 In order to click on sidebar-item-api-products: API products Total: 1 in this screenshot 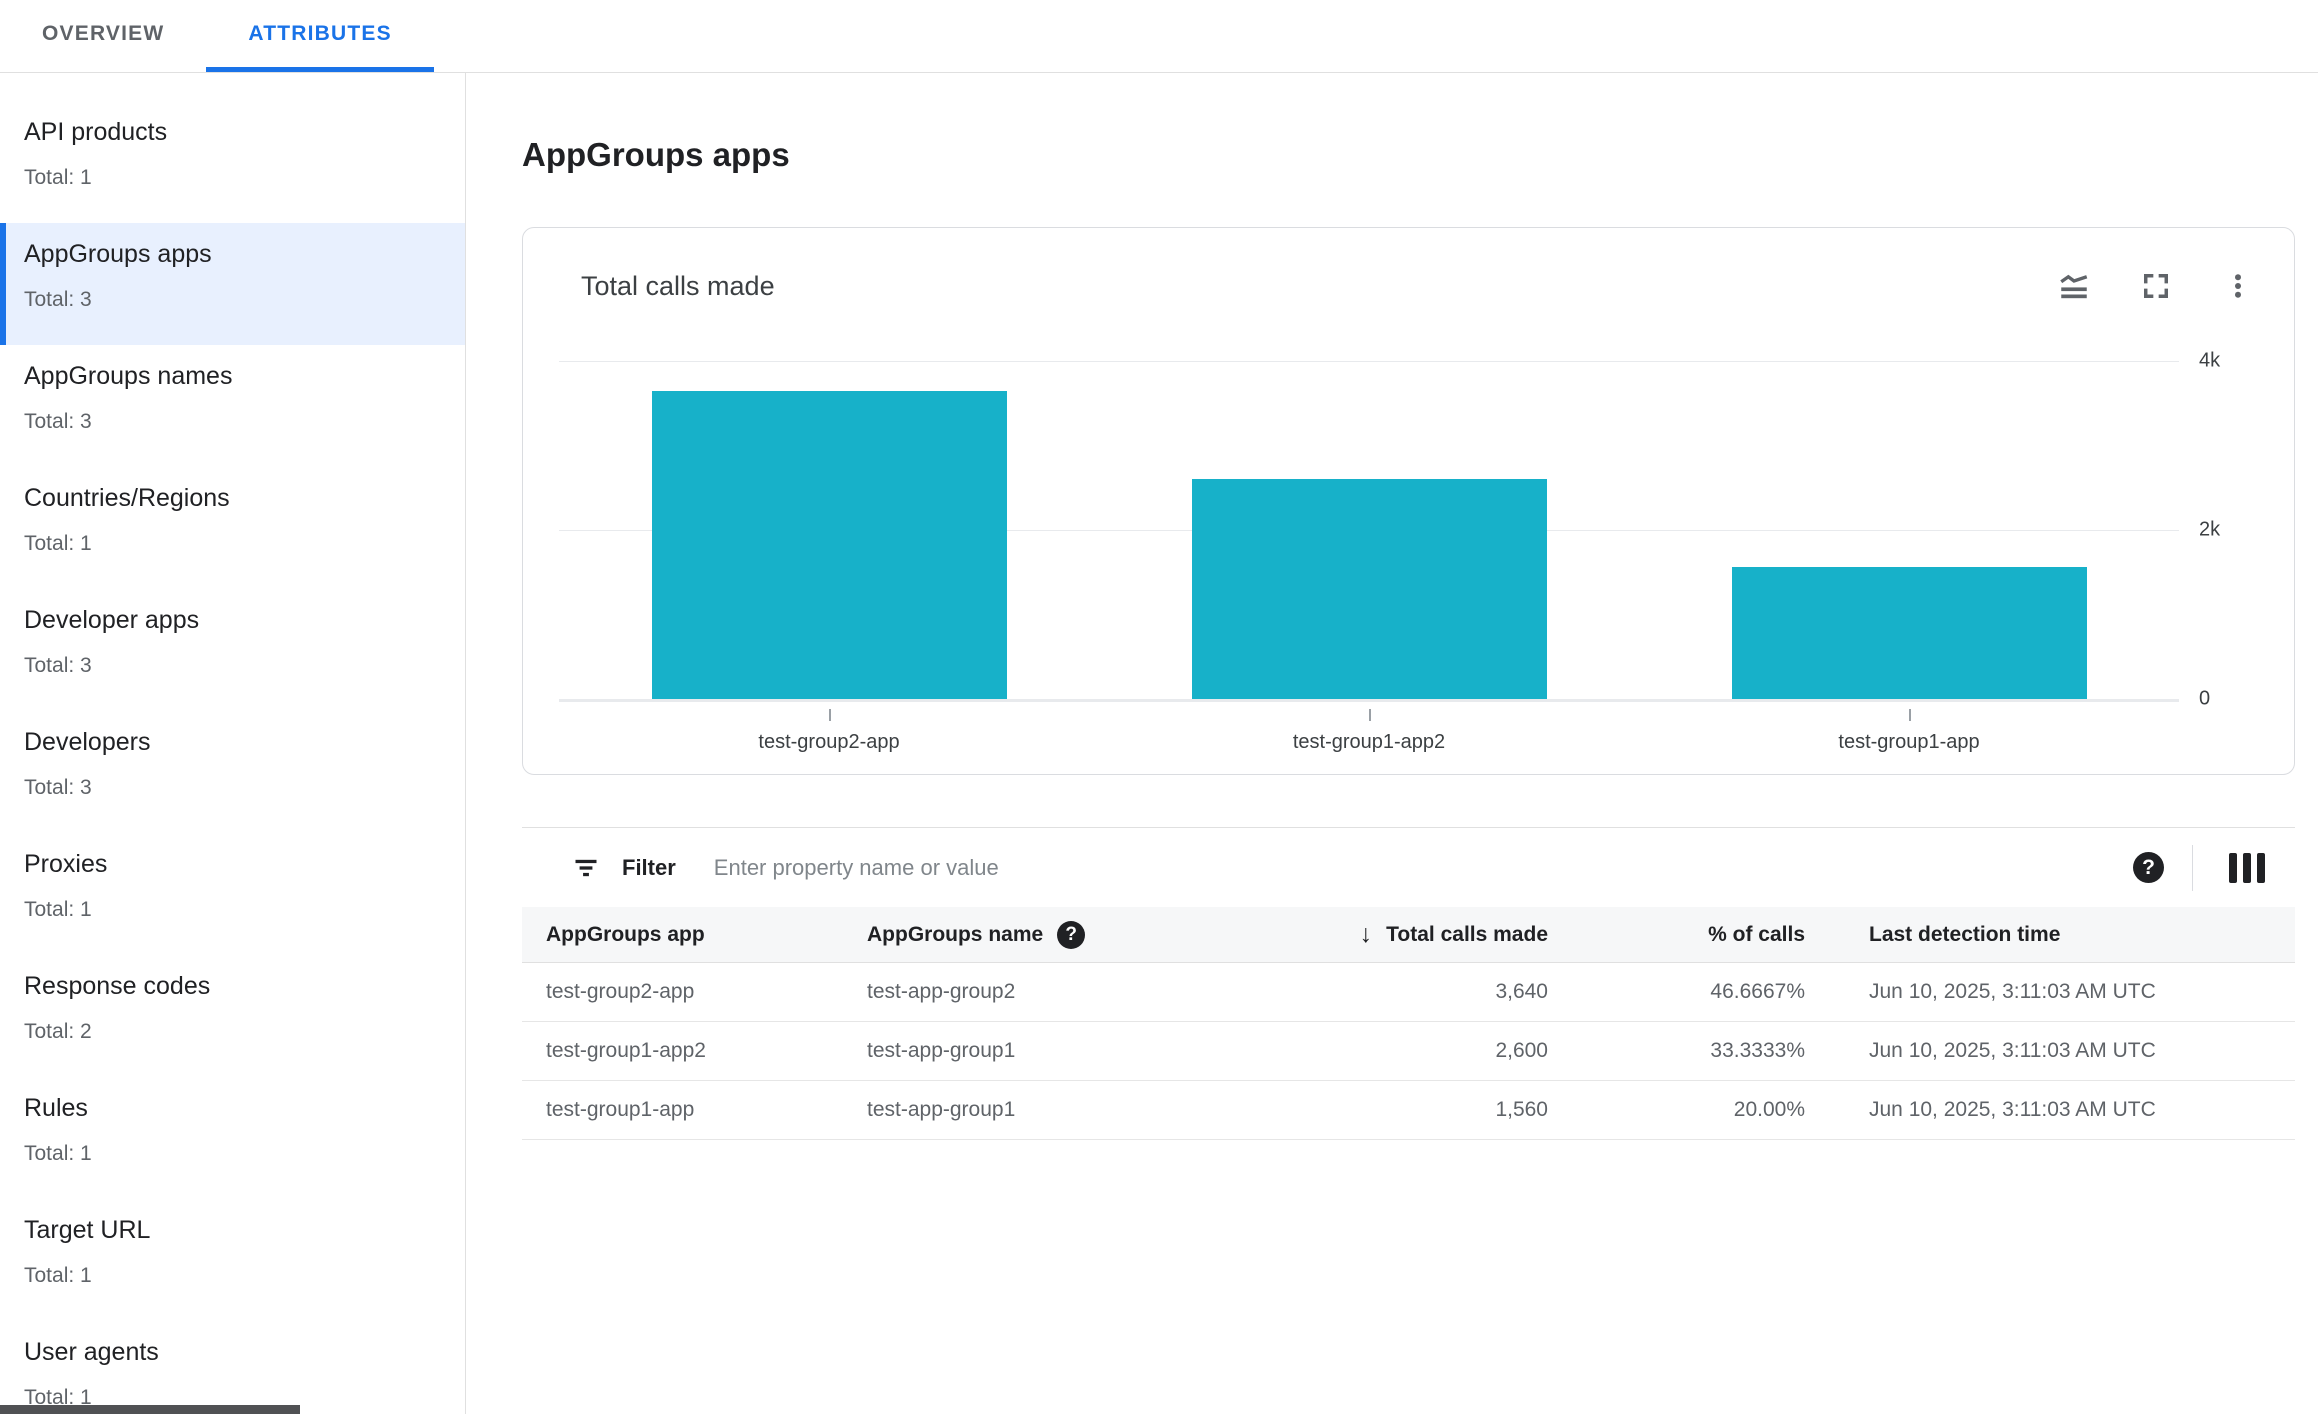, I will do `click(232, 162)`.